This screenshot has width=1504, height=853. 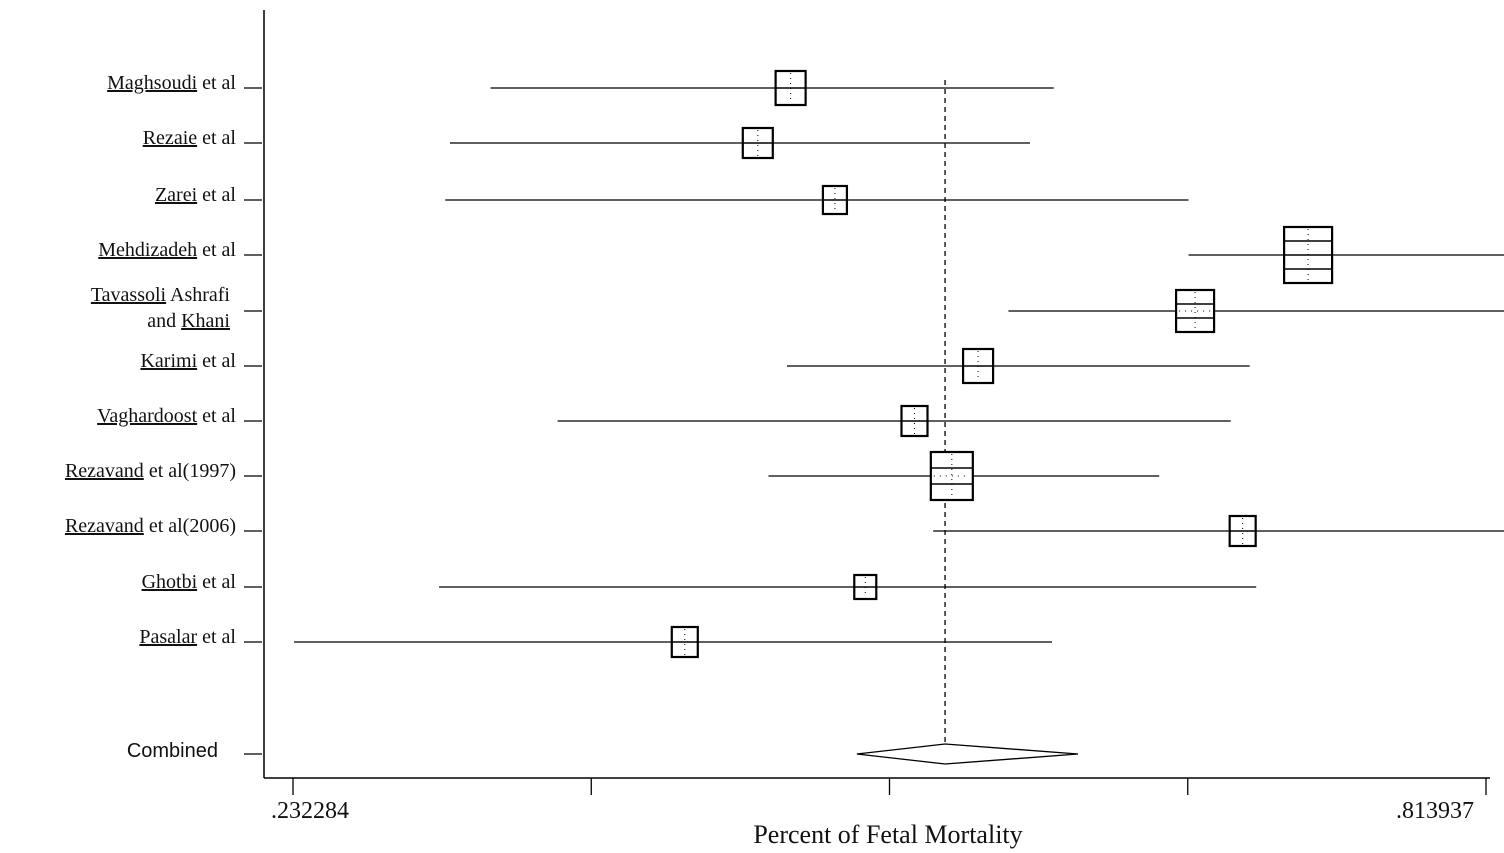 I want to click on study-label-name: Vaghardoost, so click(x=147, y=416).